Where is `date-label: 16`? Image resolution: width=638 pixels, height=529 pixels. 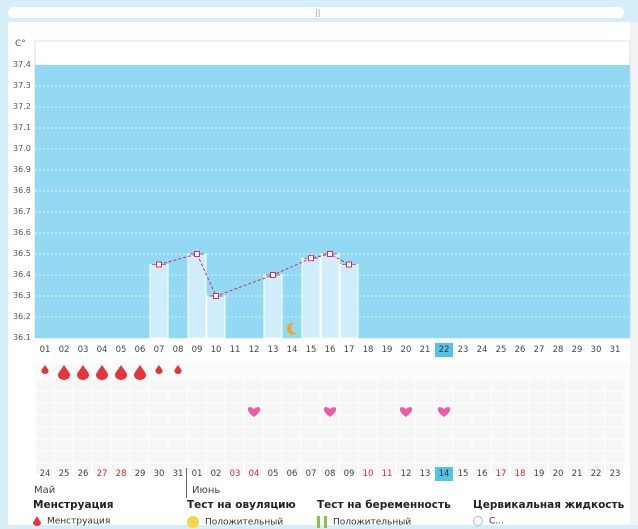 date-label: 16 is located at coordinates (482, 474).